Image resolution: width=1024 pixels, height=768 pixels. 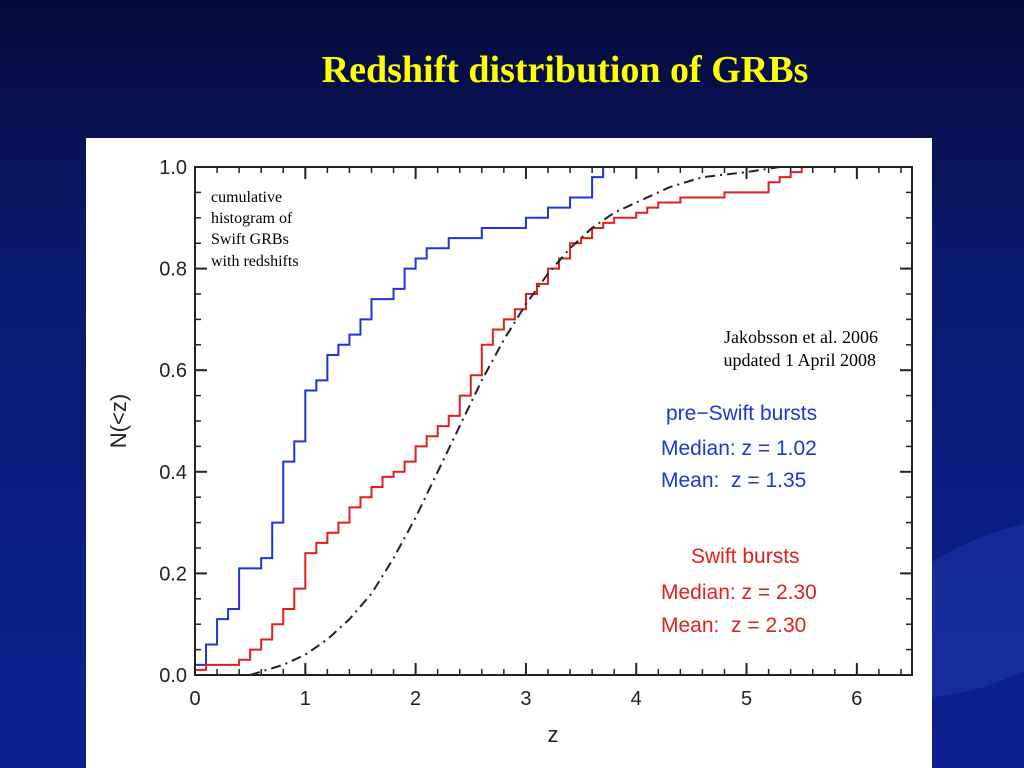 What do you see at coordinates (856, 699) in the screenshot?
I see `x-tick-label: 6` at bounding box center [856, 699].